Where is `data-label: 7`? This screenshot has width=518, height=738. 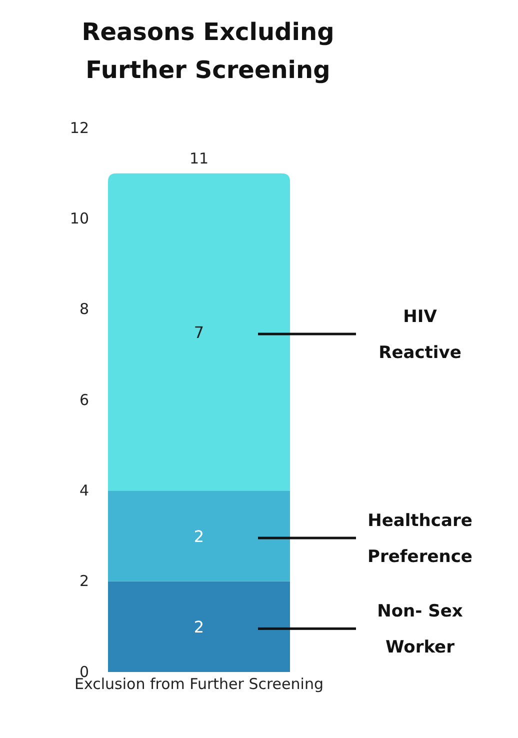 data-label: 7 is located at coordinates (199, 332).